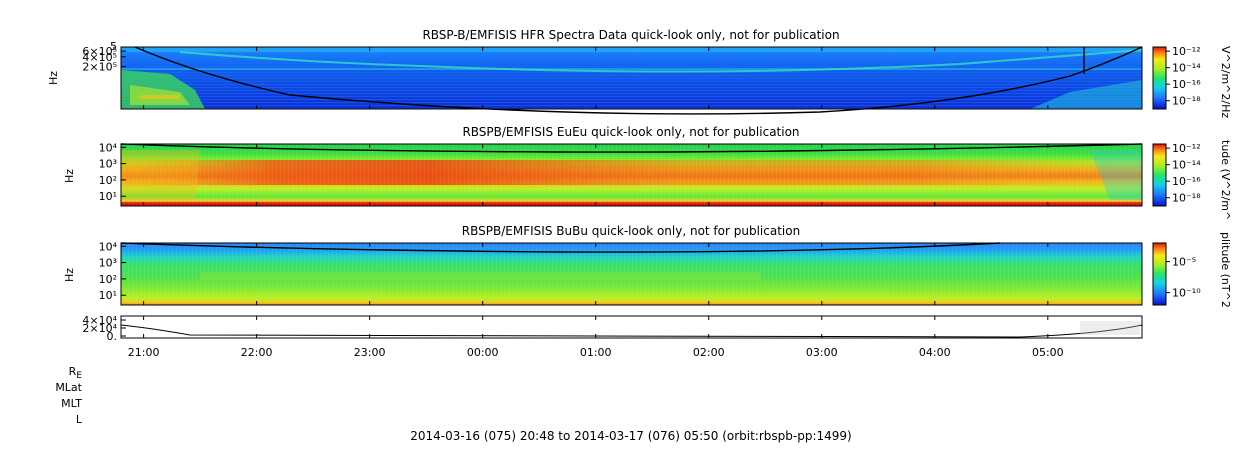  I want to click on panel1-ytick-label: 4×10⁵, so click(99, 57).